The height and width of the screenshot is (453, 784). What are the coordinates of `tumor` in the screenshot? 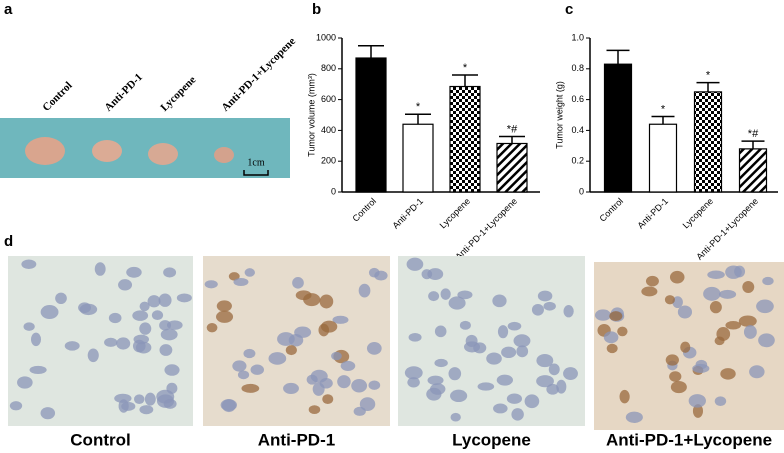 It's located at (163, 154).